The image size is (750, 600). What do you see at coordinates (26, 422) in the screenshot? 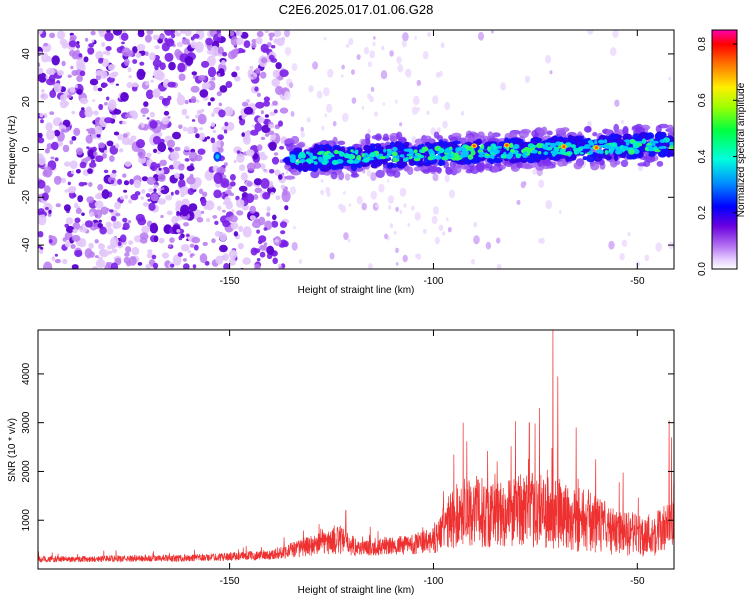
I see `snr-y-tick-label: 3000` at bounding box center [26, 422].